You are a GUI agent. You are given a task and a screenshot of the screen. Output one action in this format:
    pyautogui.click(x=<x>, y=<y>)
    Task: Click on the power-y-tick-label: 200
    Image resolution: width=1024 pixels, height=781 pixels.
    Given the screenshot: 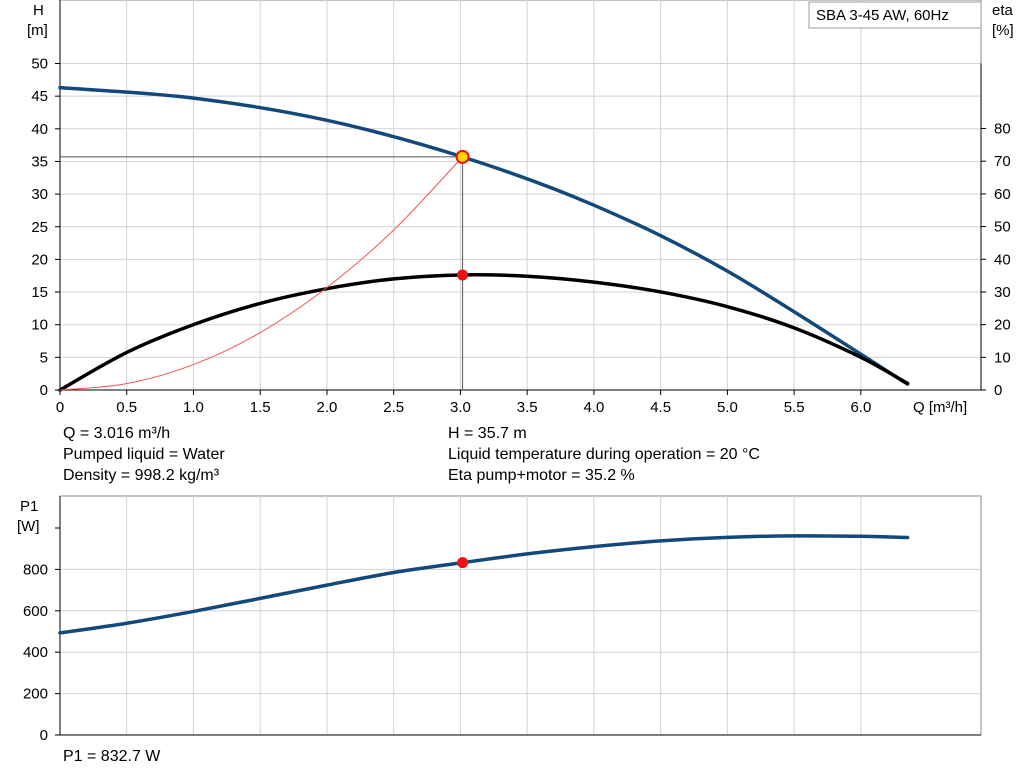 What is the action you would take?
    pyautogui.click(x=35, y=694)
    